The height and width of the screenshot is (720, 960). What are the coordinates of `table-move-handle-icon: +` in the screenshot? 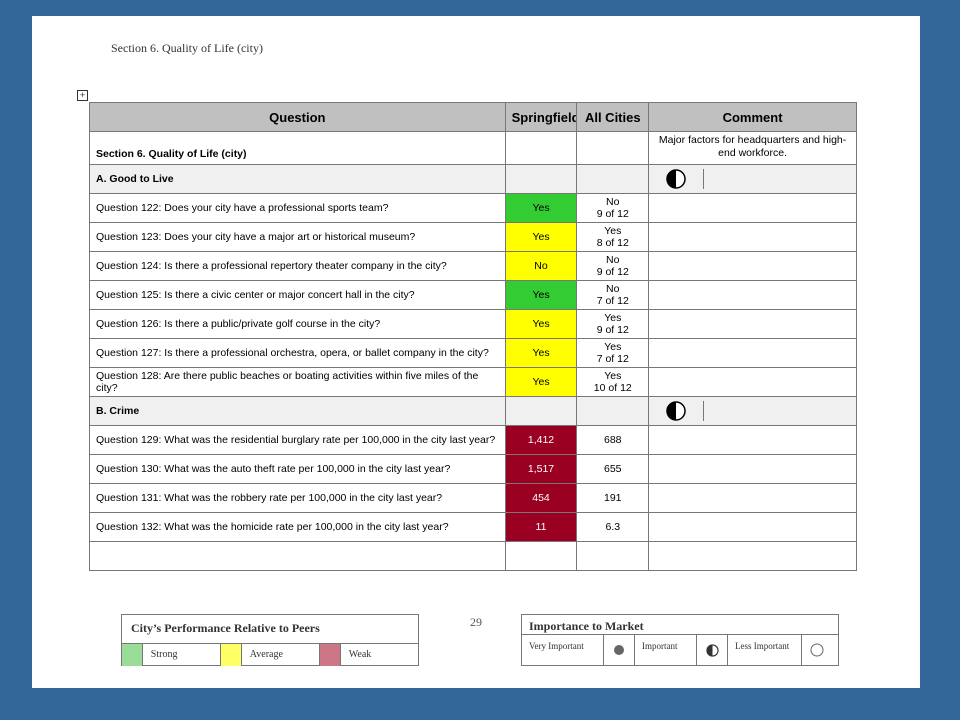 It's located at (82, 95).